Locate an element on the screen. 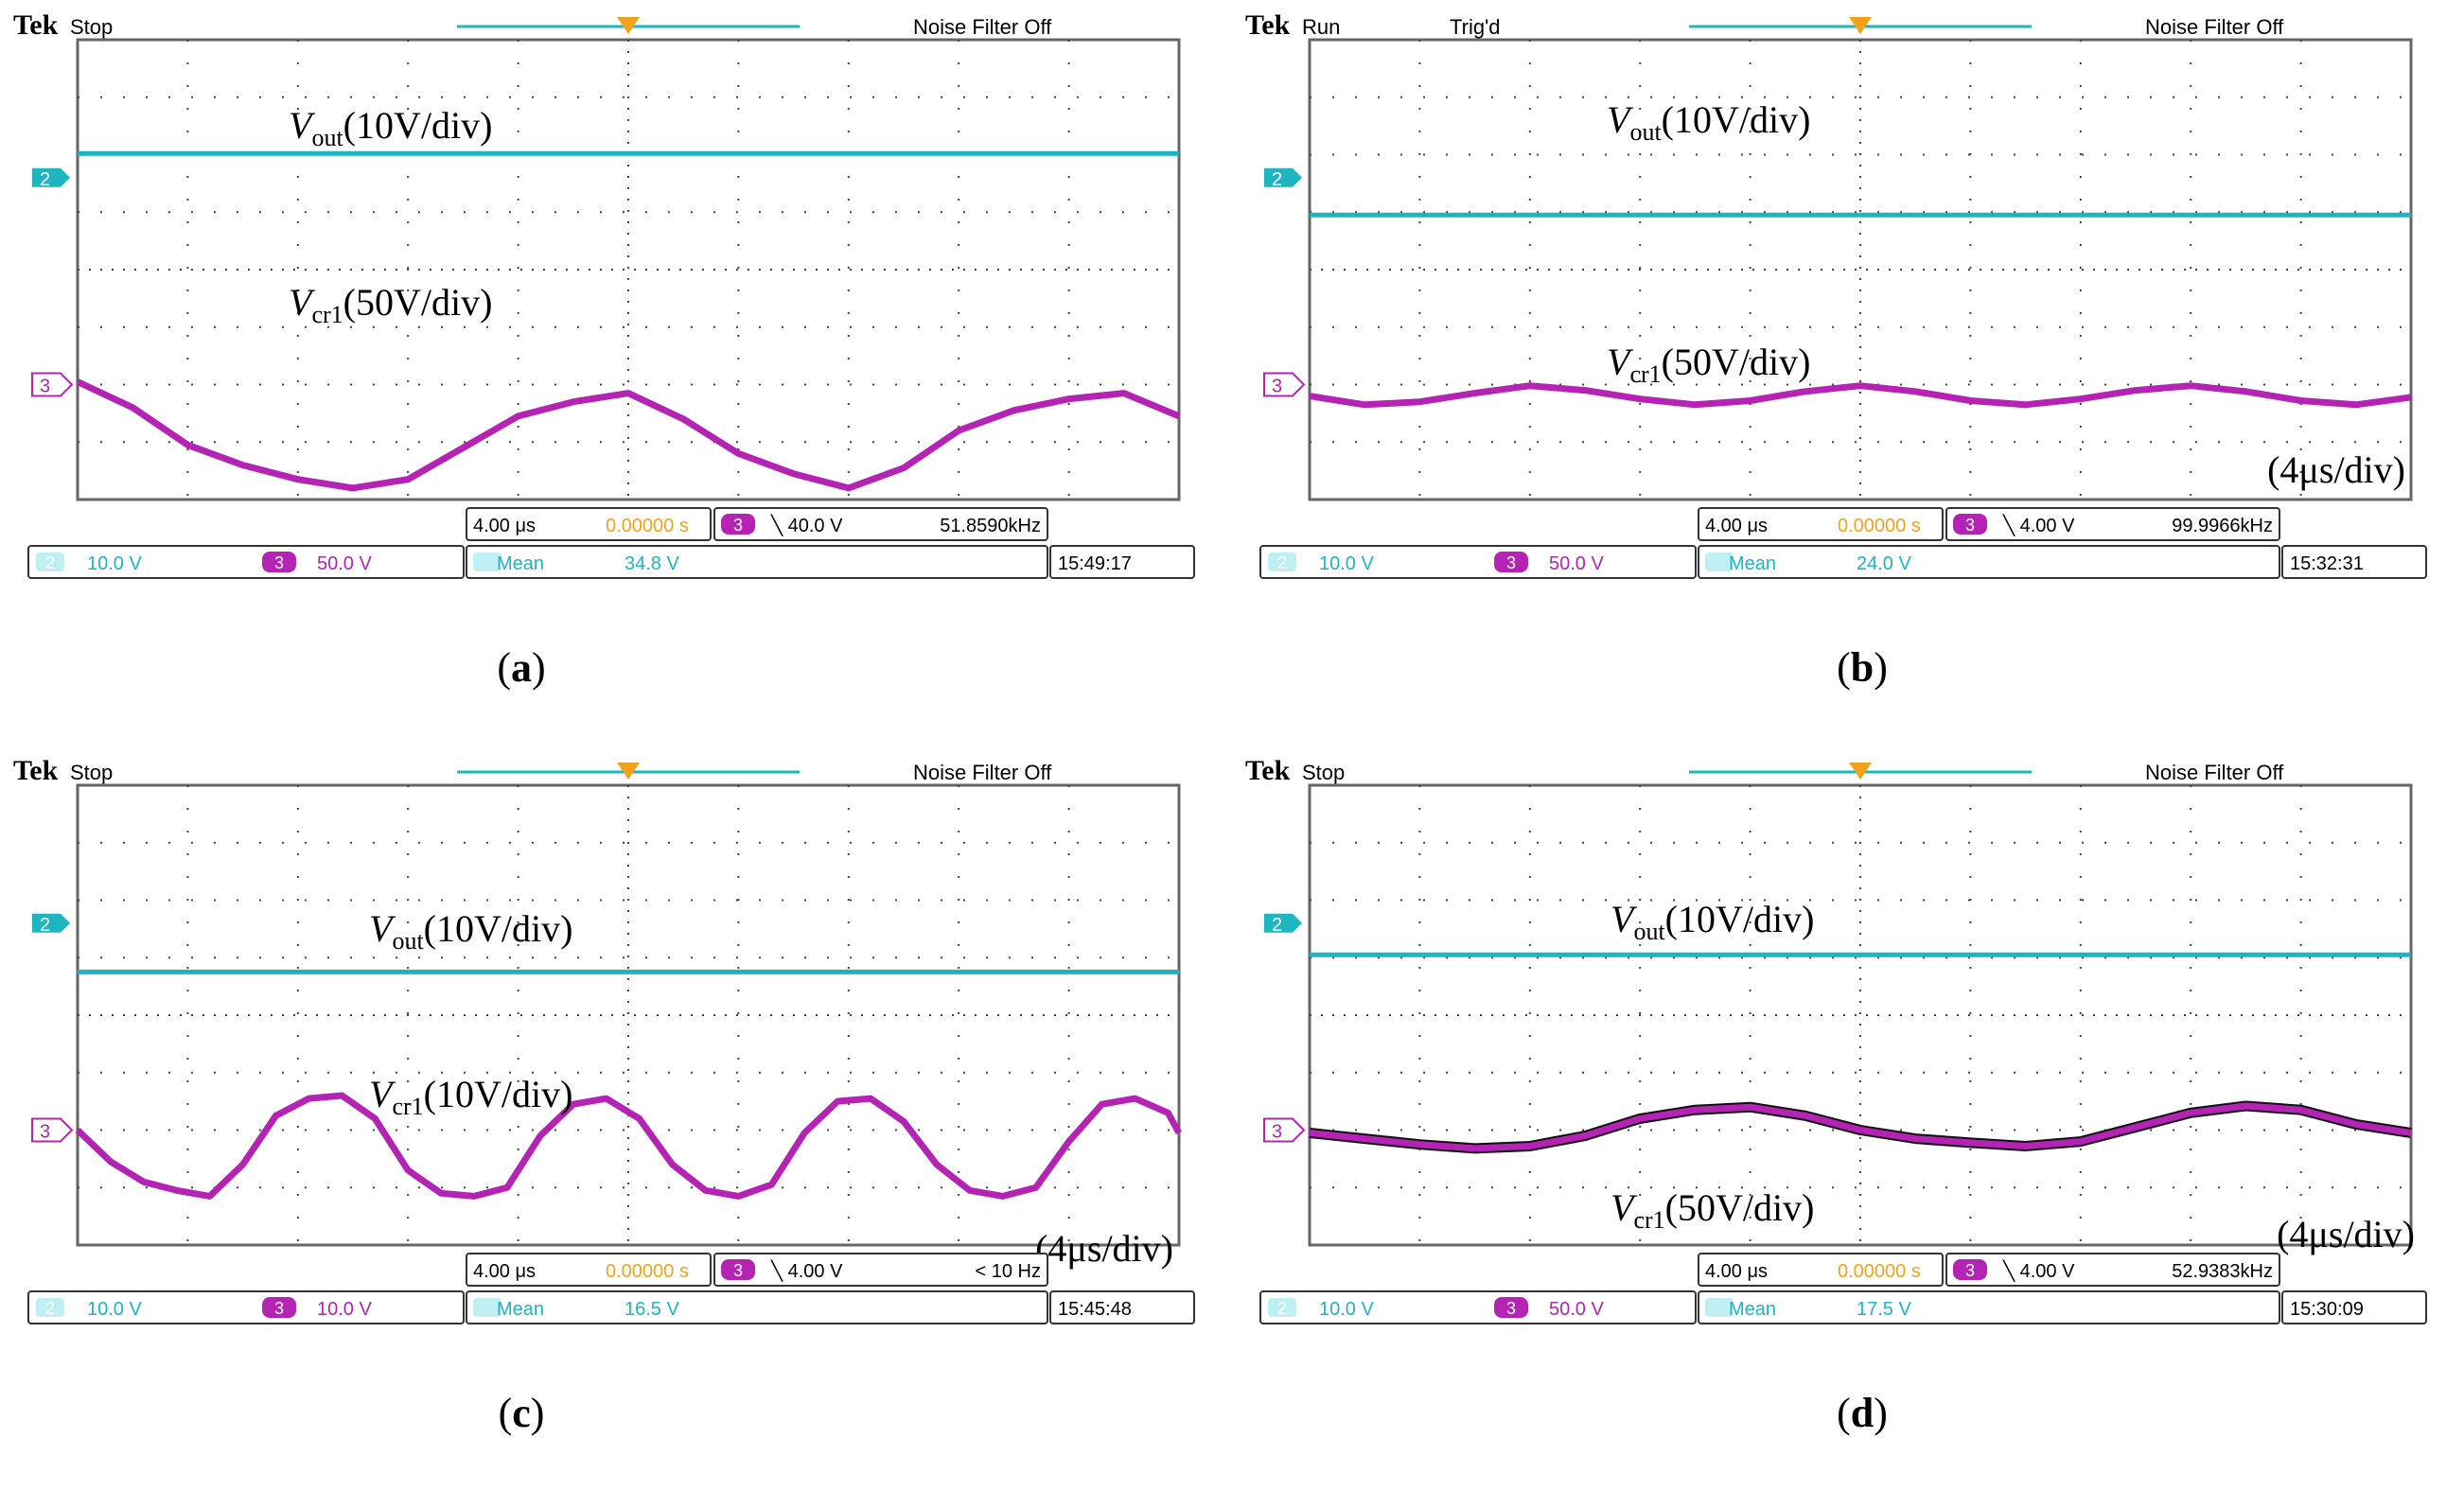  vcr1-scale: (10V/div) is located at coordinates (498, 1094).